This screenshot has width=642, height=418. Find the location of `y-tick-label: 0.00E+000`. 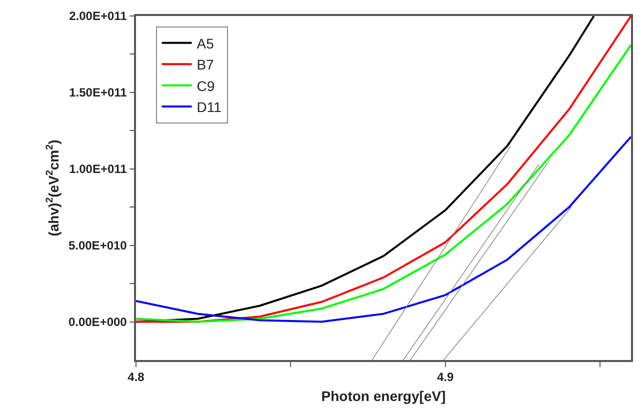

y-tick-label: 0.00E+000 is located at coordinates (98, 321).